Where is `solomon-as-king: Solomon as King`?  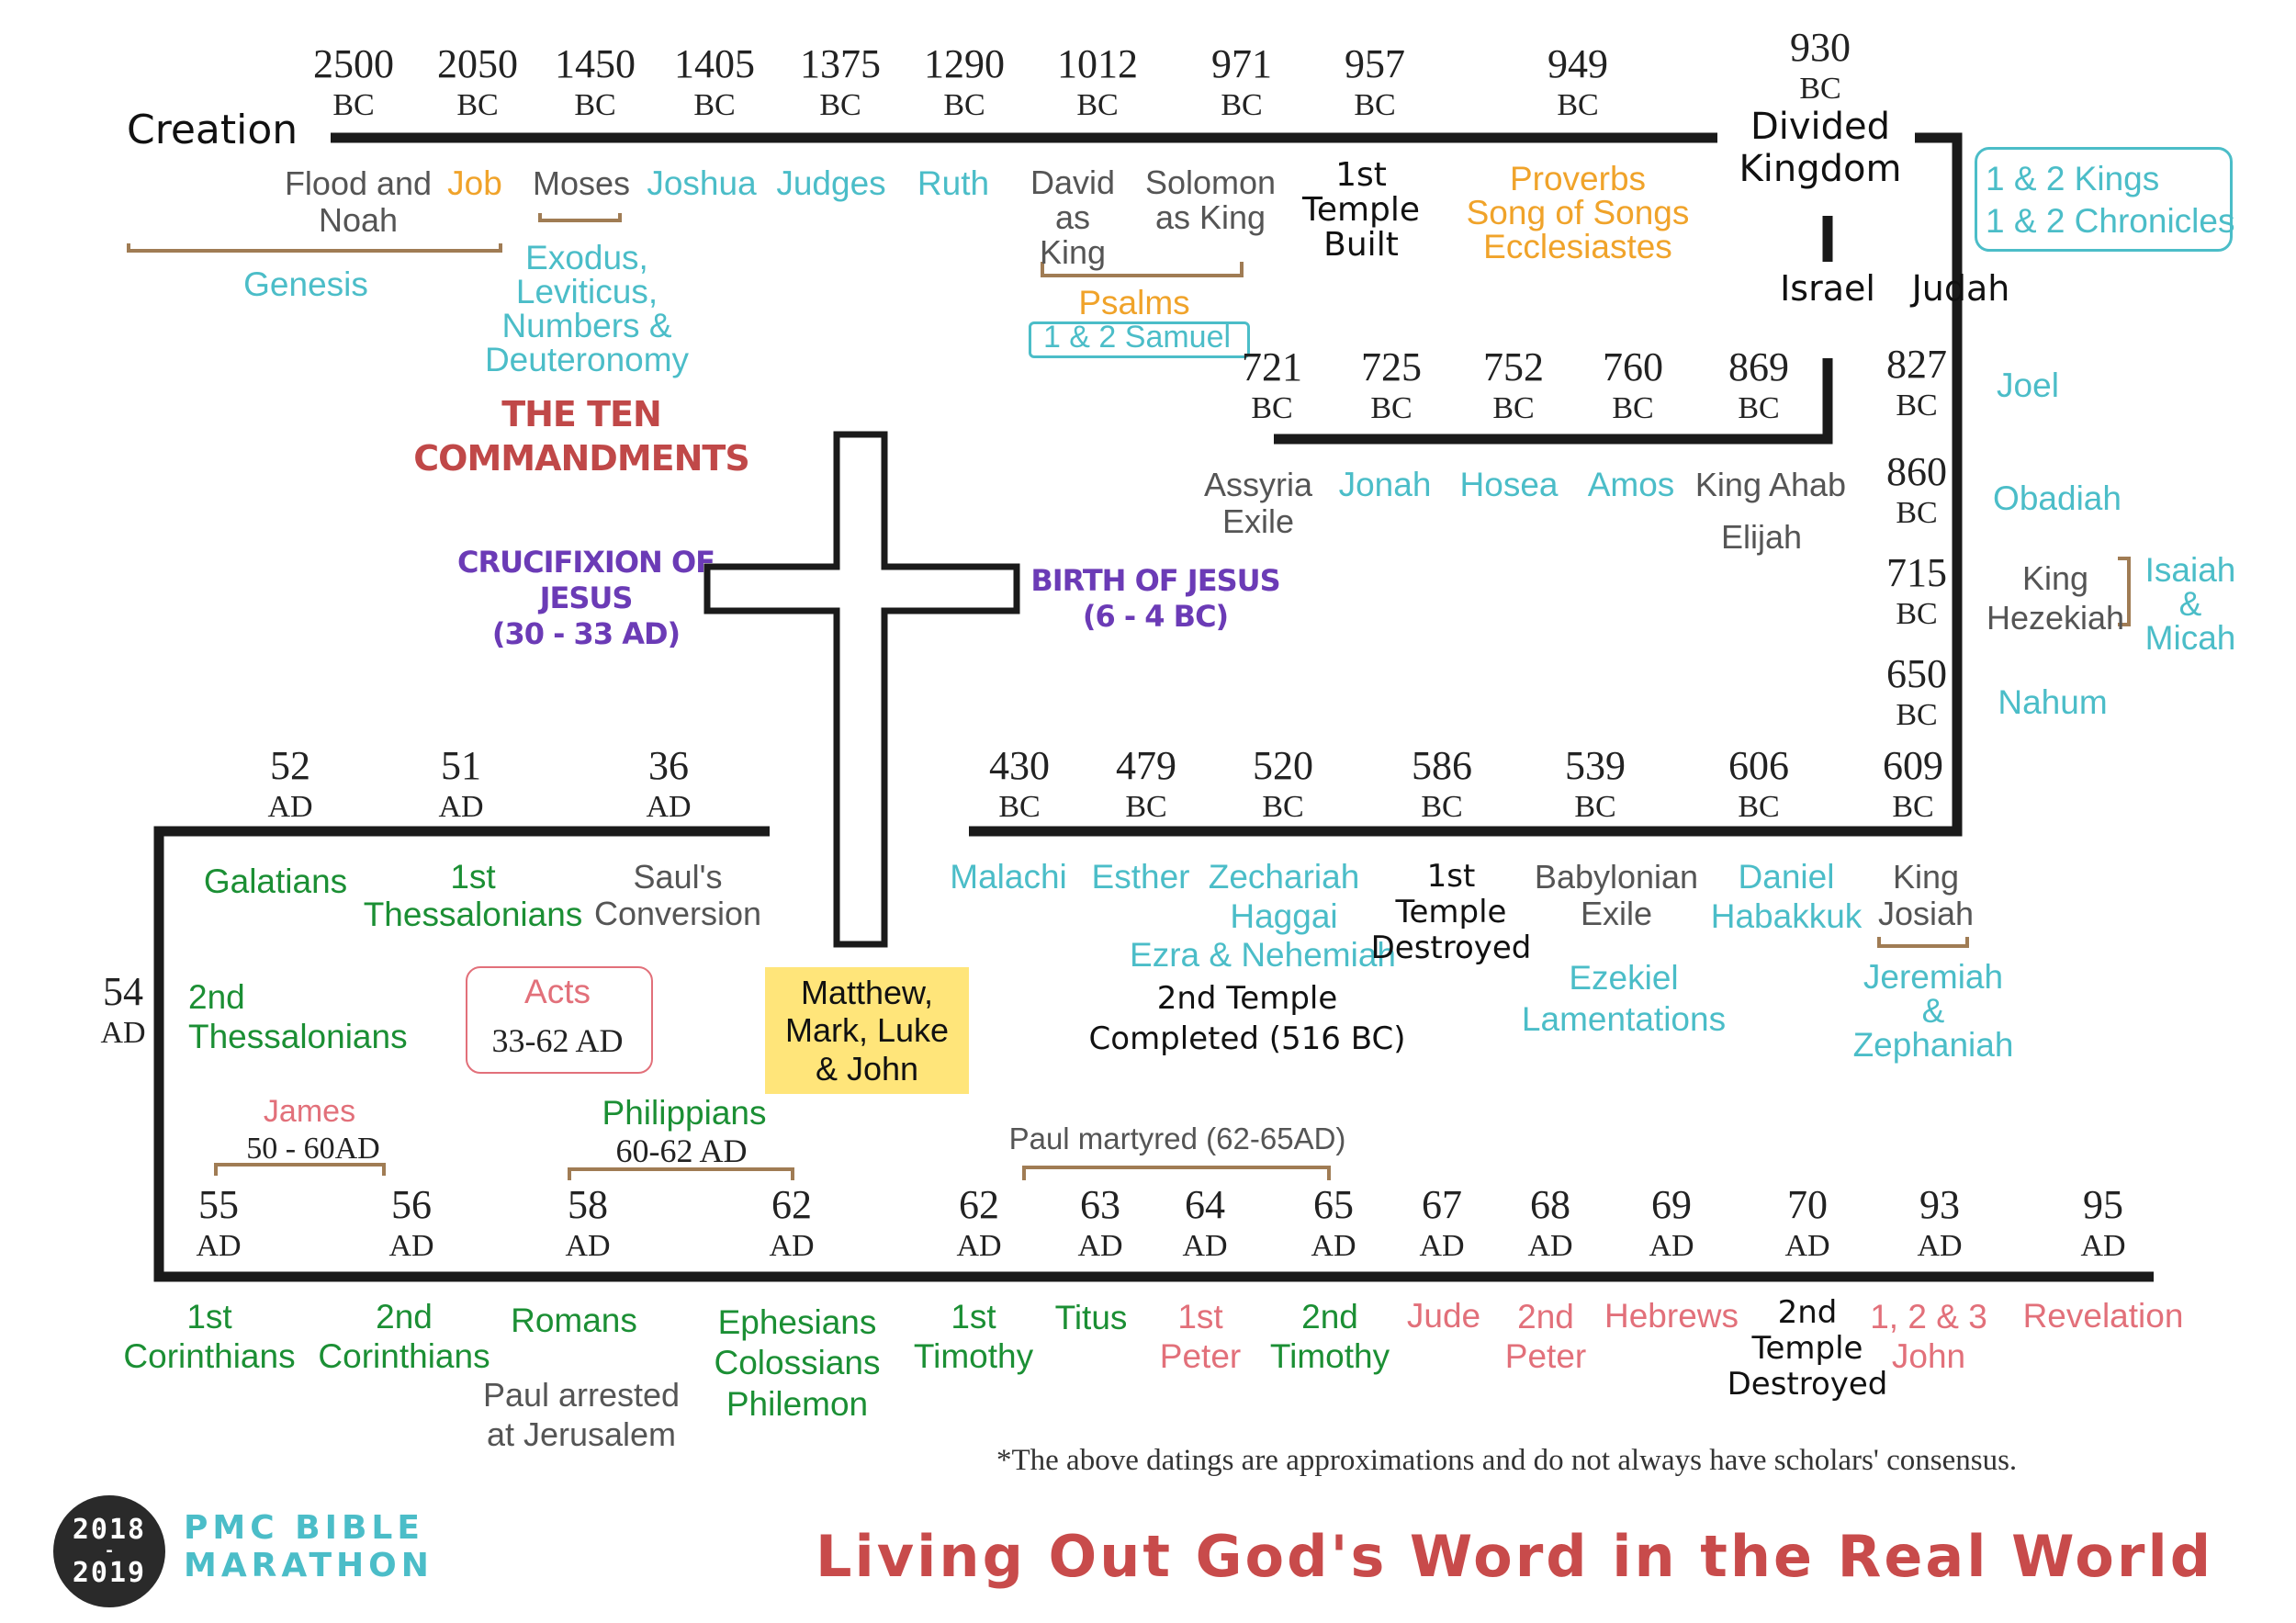 solomon-as-king: Solomon as King is located at coordinates (1210, 199).